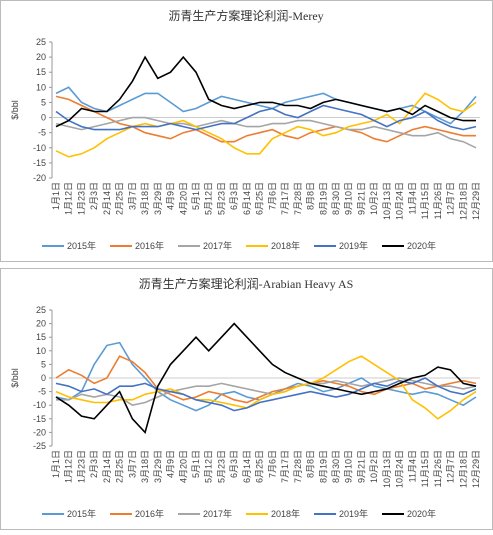  I want to click on x-tick-label: 7月6日, so click(272, 196).